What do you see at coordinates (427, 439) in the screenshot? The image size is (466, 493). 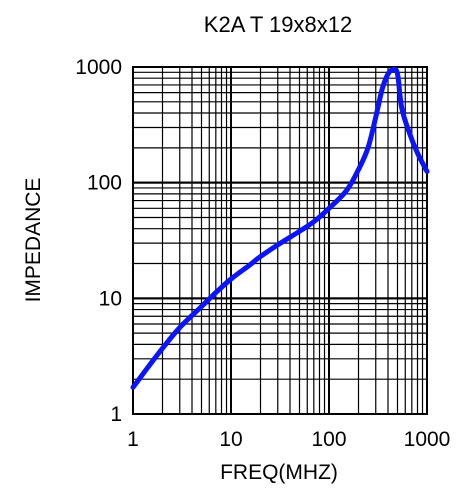 I see `x-tick-label: 1000` at bounding box center [427, 439].